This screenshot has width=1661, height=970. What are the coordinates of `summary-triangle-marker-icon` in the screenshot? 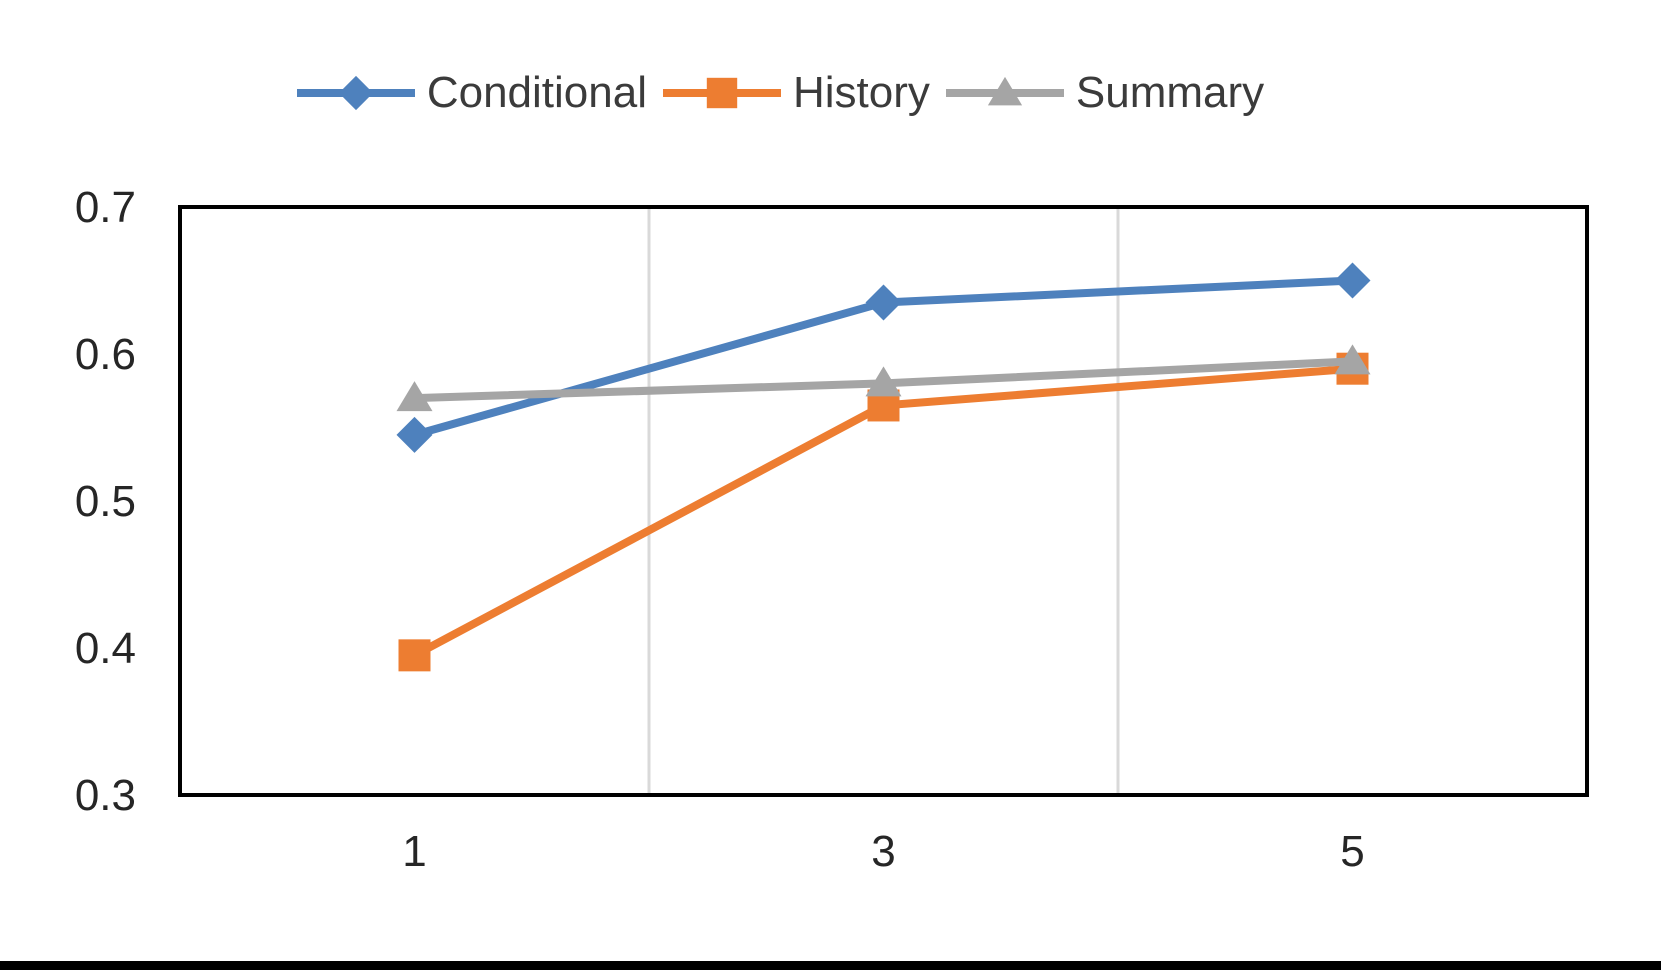 It's located at (1004, 93).